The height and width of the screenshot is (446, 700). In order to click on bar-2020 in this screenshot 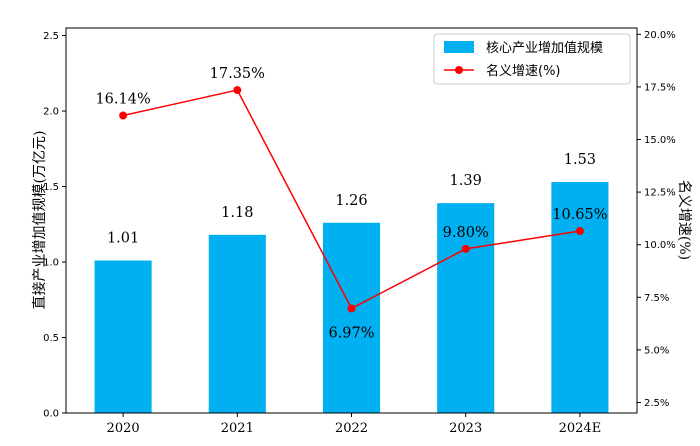, I will do `click(123, 336)`.